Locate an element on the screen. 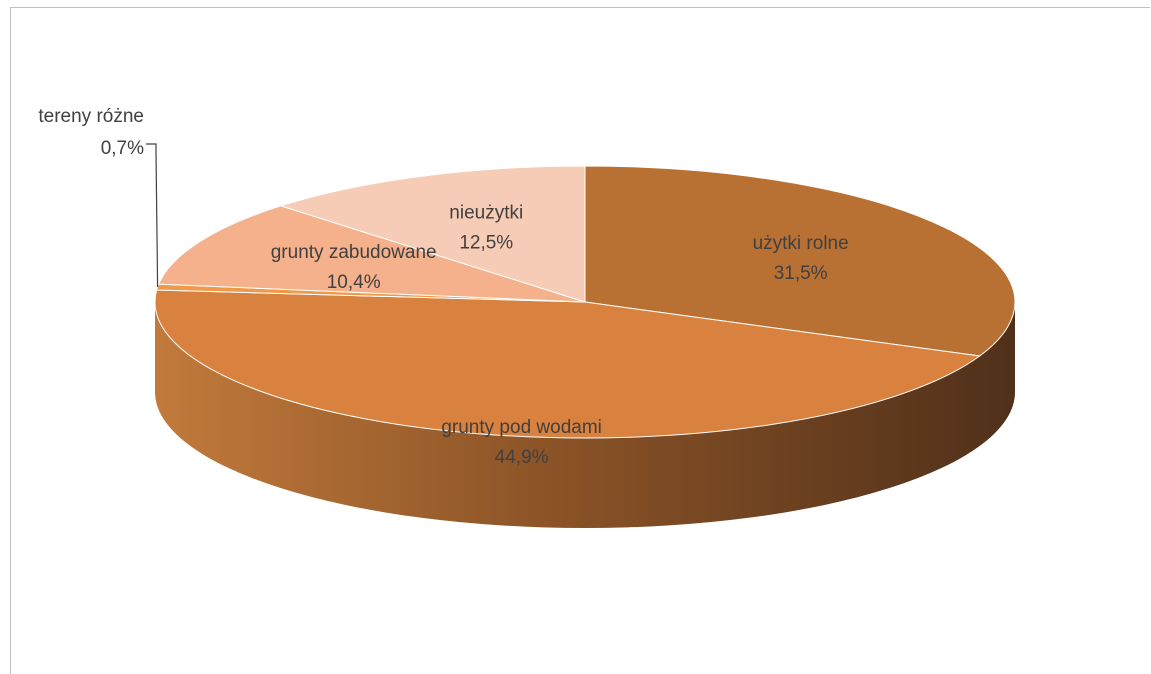 The height and width of the screenshot is (674, 1151). slice-value-label-1: 44,9% is located at coordinates (522, 457).